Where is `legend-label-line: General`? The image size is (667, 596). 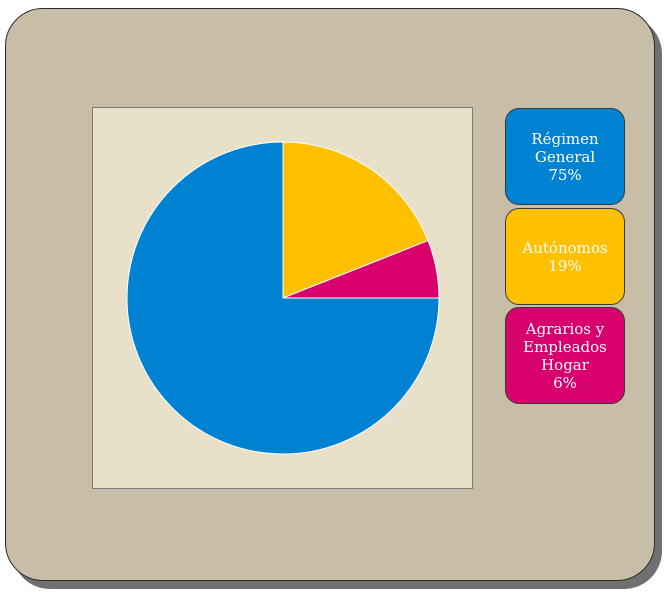 legend-label-line: General is located at coordinates (565, 156).